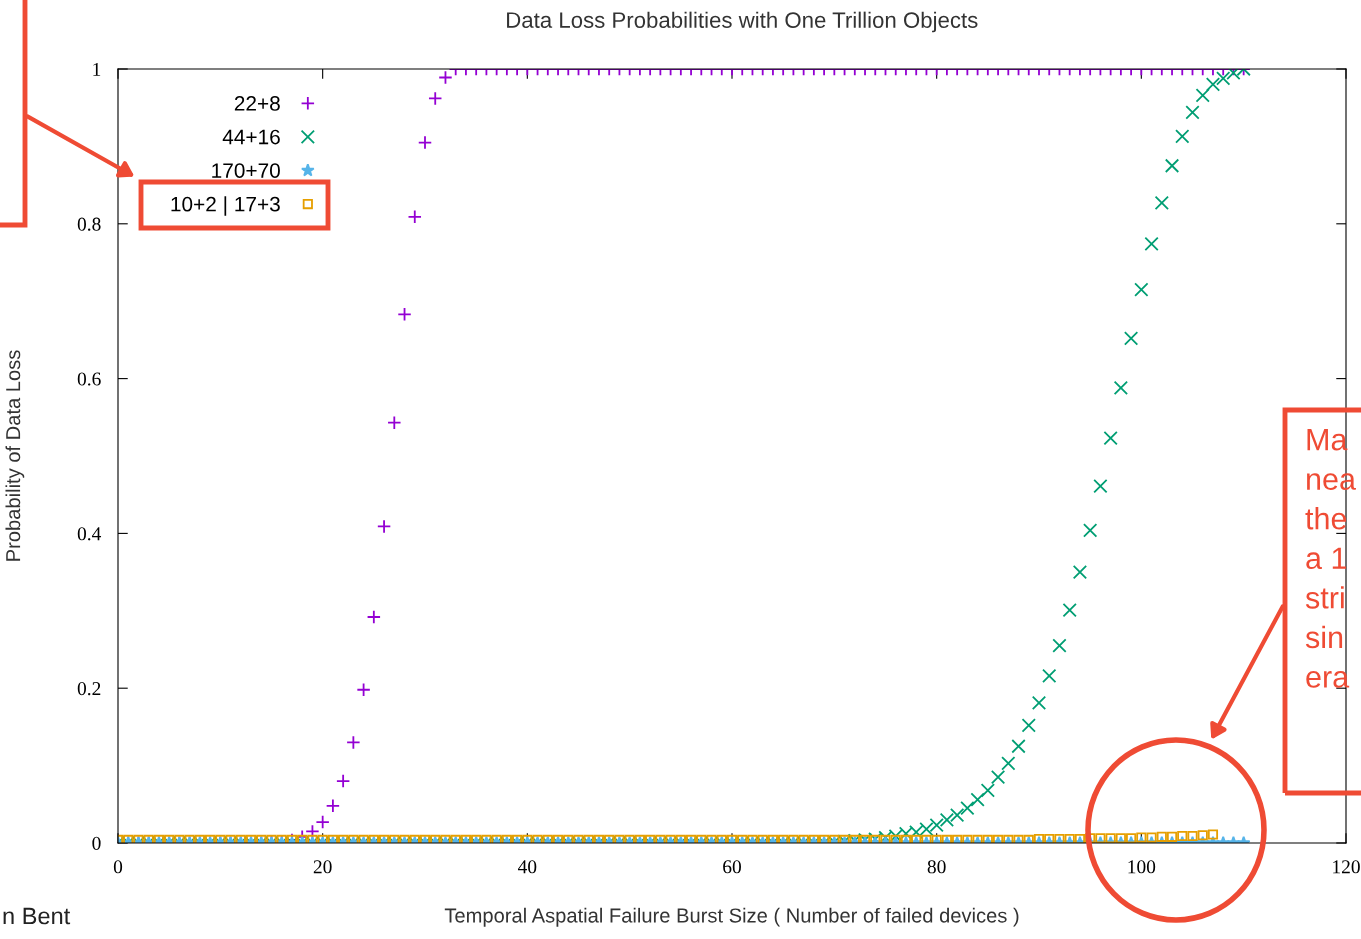  Describe the element at coordinates (251, 137) in the screenshot. I see `legend-label: 44+16` at that location.